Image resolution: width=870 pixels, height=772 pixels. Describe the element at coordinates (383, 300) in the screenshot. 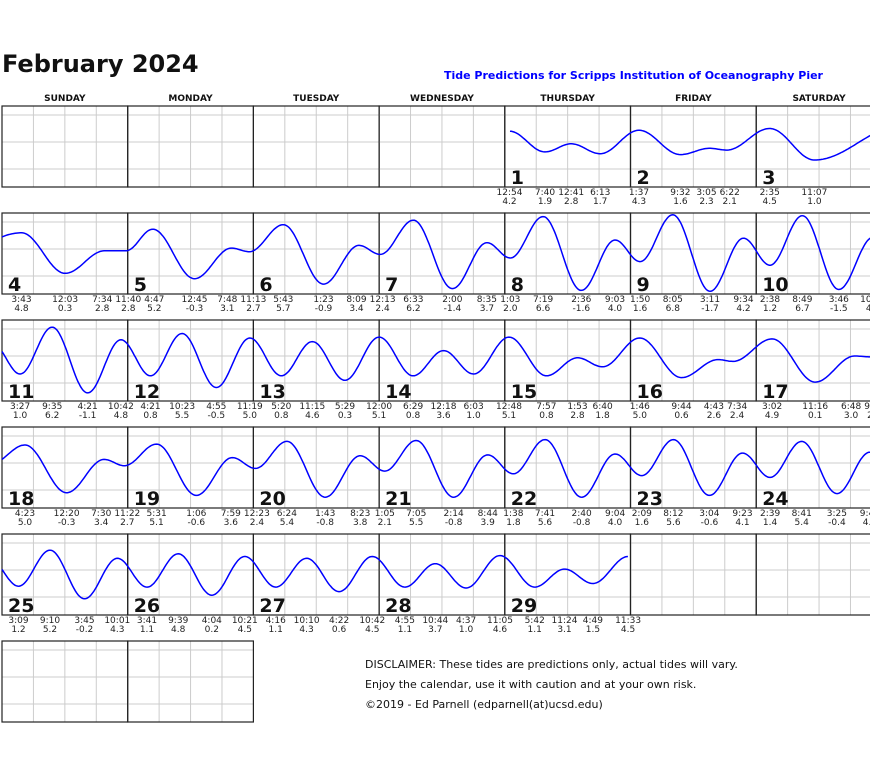

I see `tide-time-label: 12:13` at that location.